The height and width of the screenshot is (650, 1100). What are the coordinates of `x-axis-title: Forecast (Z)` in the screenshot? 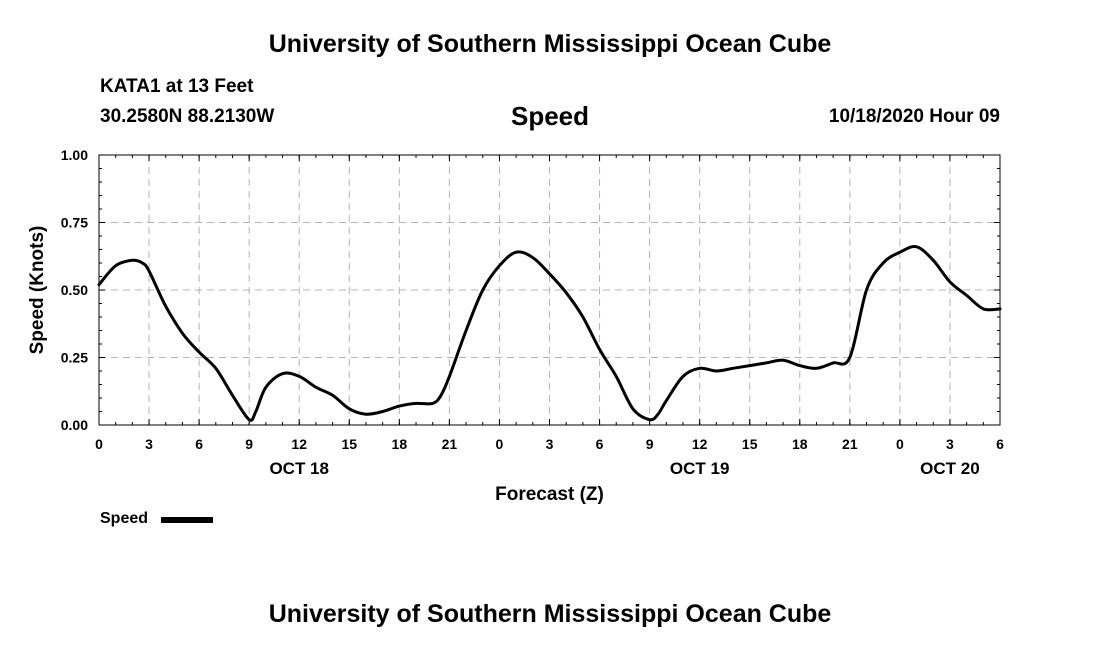 It's located at (549, 494).